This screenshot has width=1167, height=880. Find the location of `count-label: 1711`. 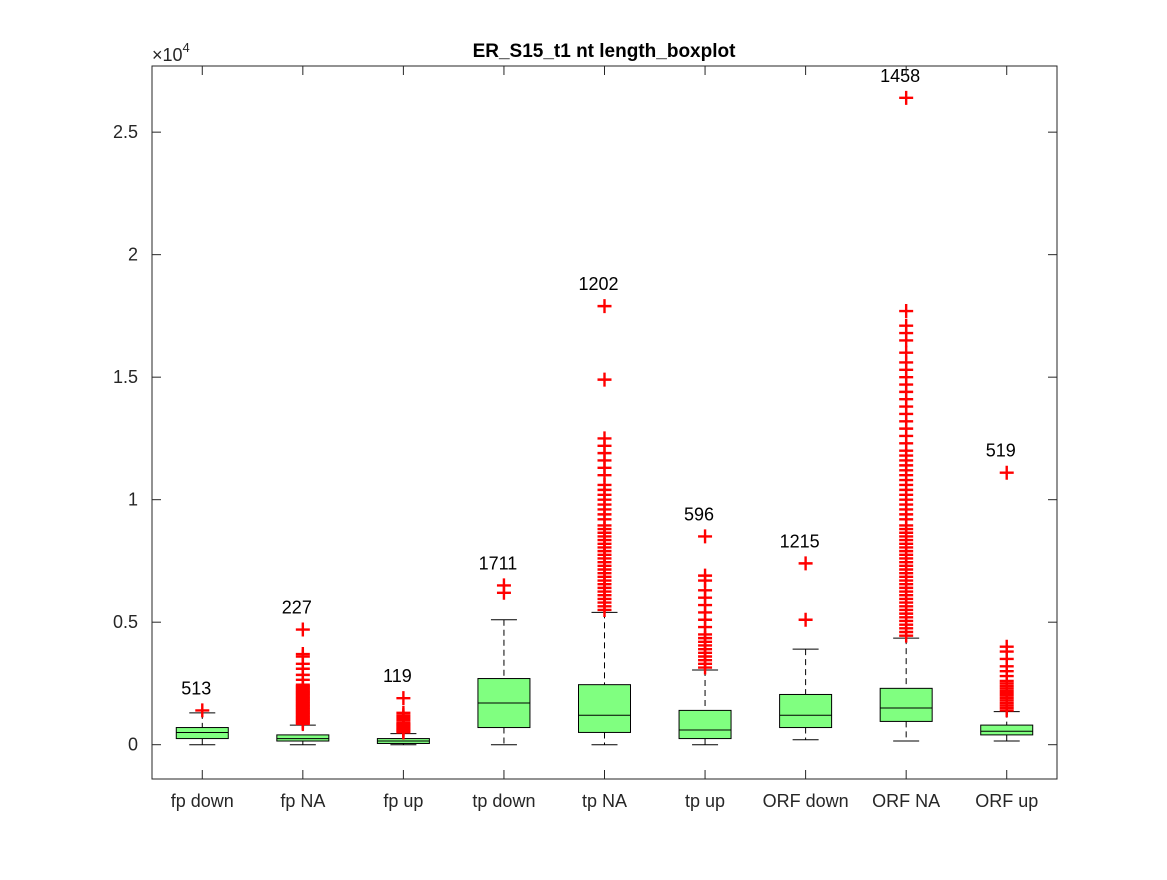

count-label: 1711 is located at coordinates (498, 563).